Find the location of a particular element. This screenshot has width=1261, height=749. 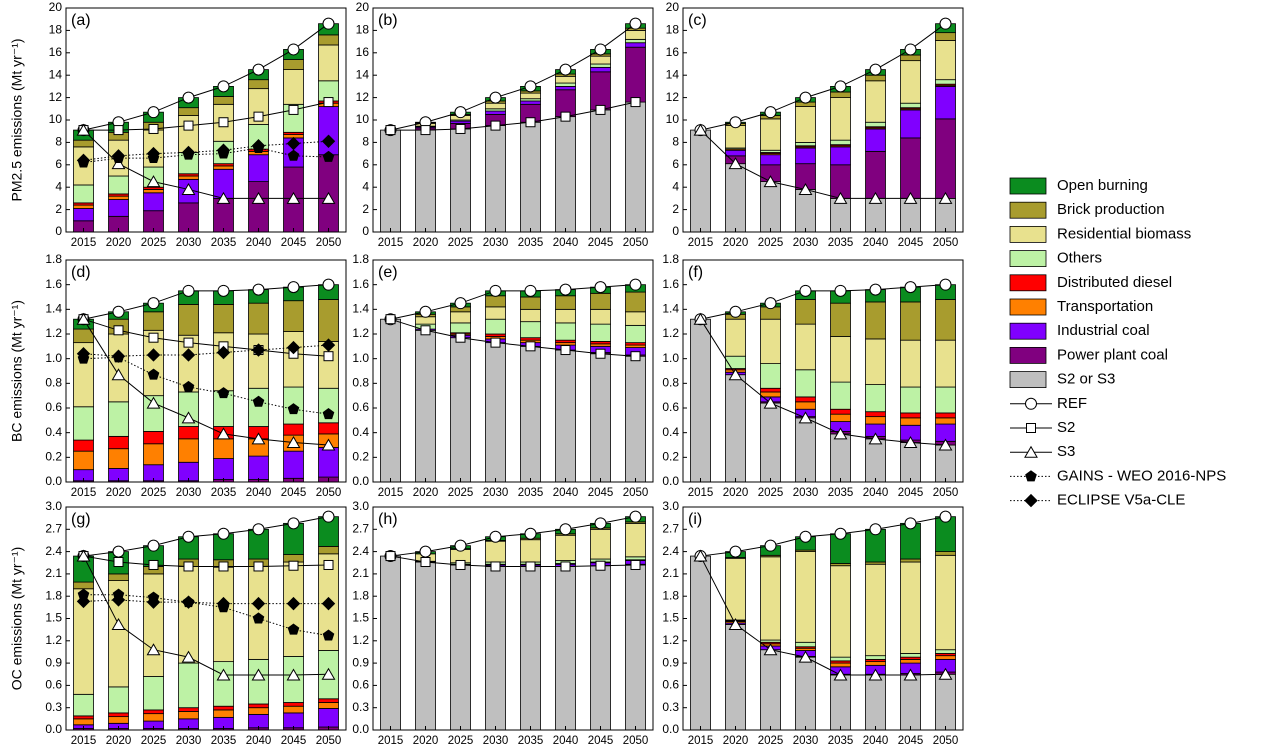

y-tick-label: 14 is located at coordinates (56, 74).